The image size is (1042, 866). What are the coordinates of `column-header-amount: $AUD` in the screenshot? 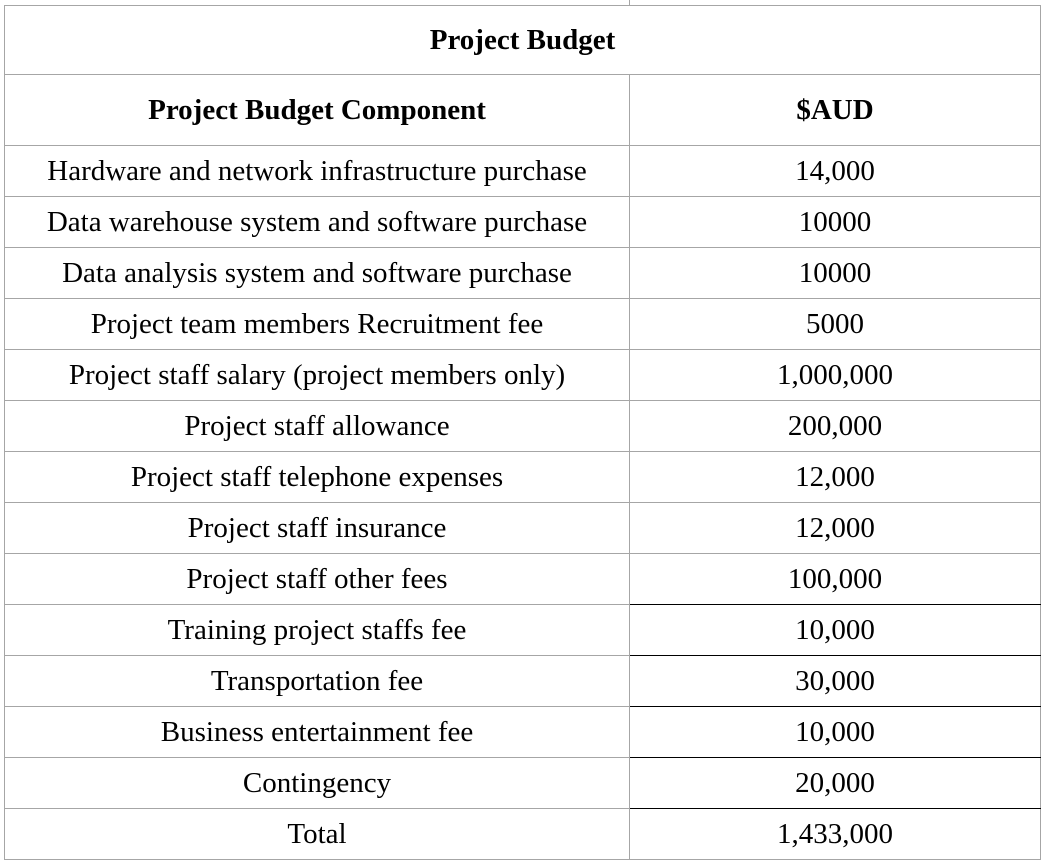 It's located at (835, 110).